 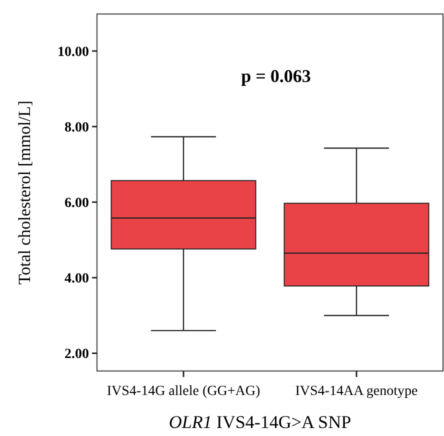 I want to click on y-tick-label: 4.00, so click(x=76, y=279).